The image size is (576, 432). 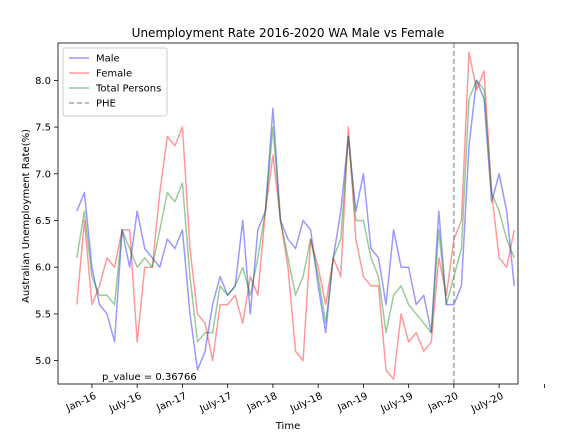 I want to click on y-tick-label: 5.5, so click(x=43, y=314).